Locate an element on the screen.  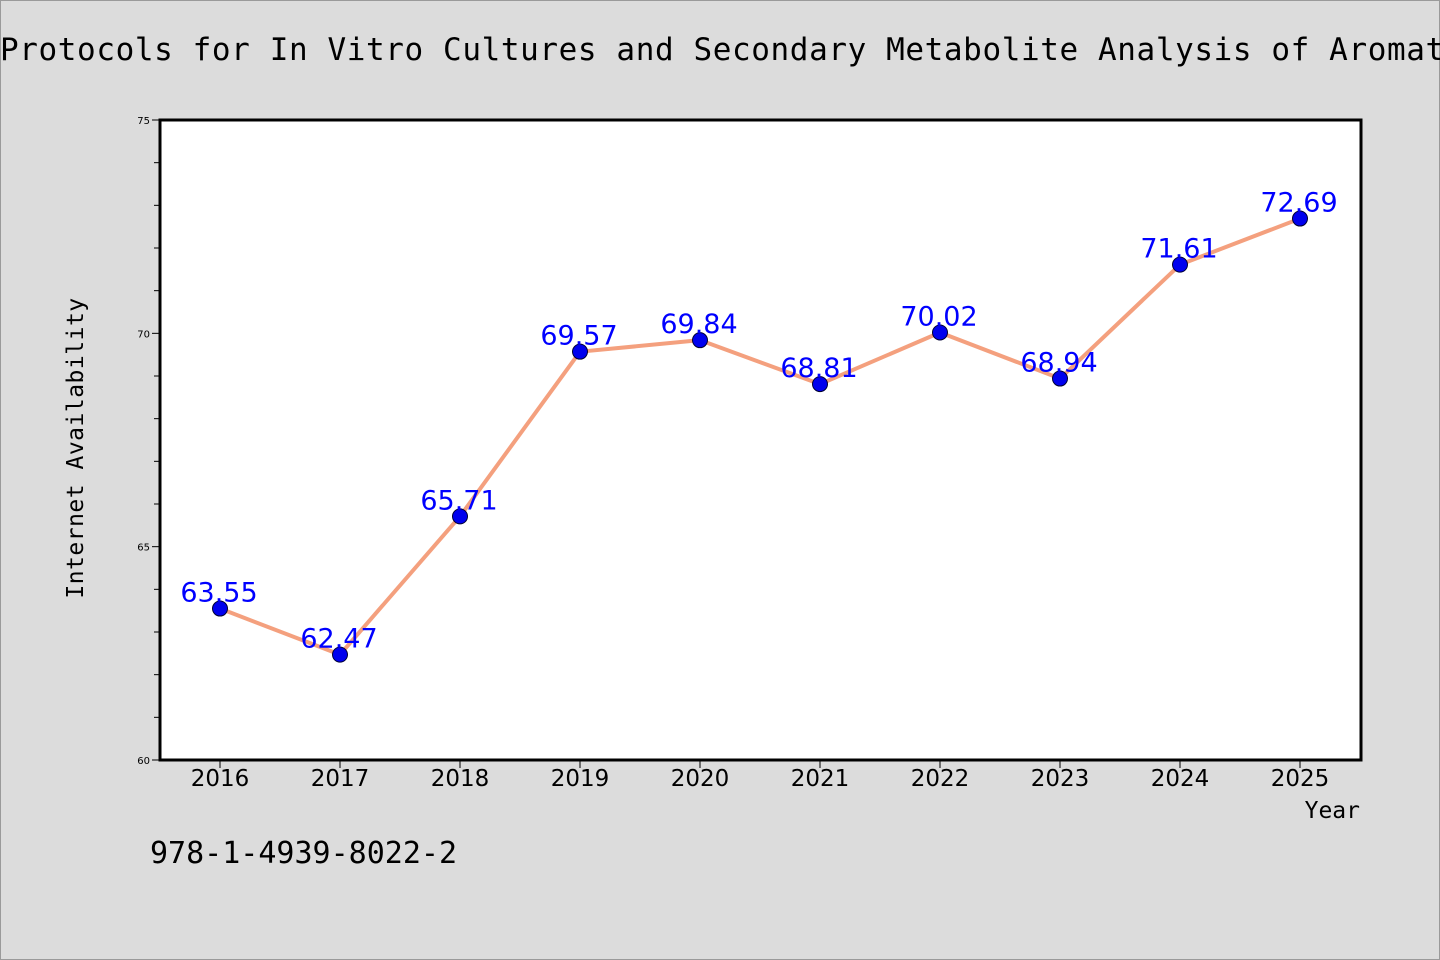
isbn-text: 978-1-4939-8022-2 is located at coordinates (304, 853).